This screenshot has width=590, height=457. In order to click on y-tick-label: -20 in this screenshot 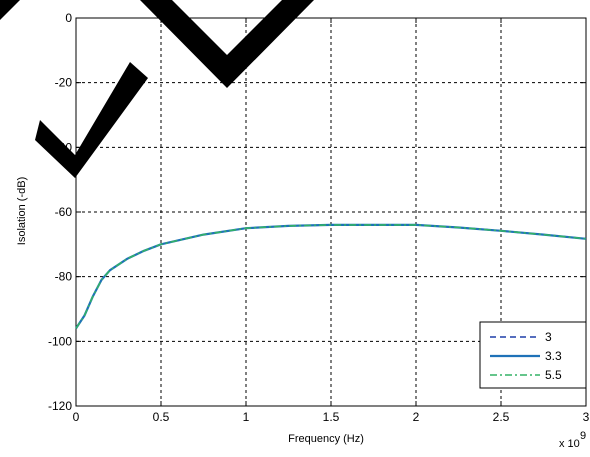, I will do `click(64, 83)`.